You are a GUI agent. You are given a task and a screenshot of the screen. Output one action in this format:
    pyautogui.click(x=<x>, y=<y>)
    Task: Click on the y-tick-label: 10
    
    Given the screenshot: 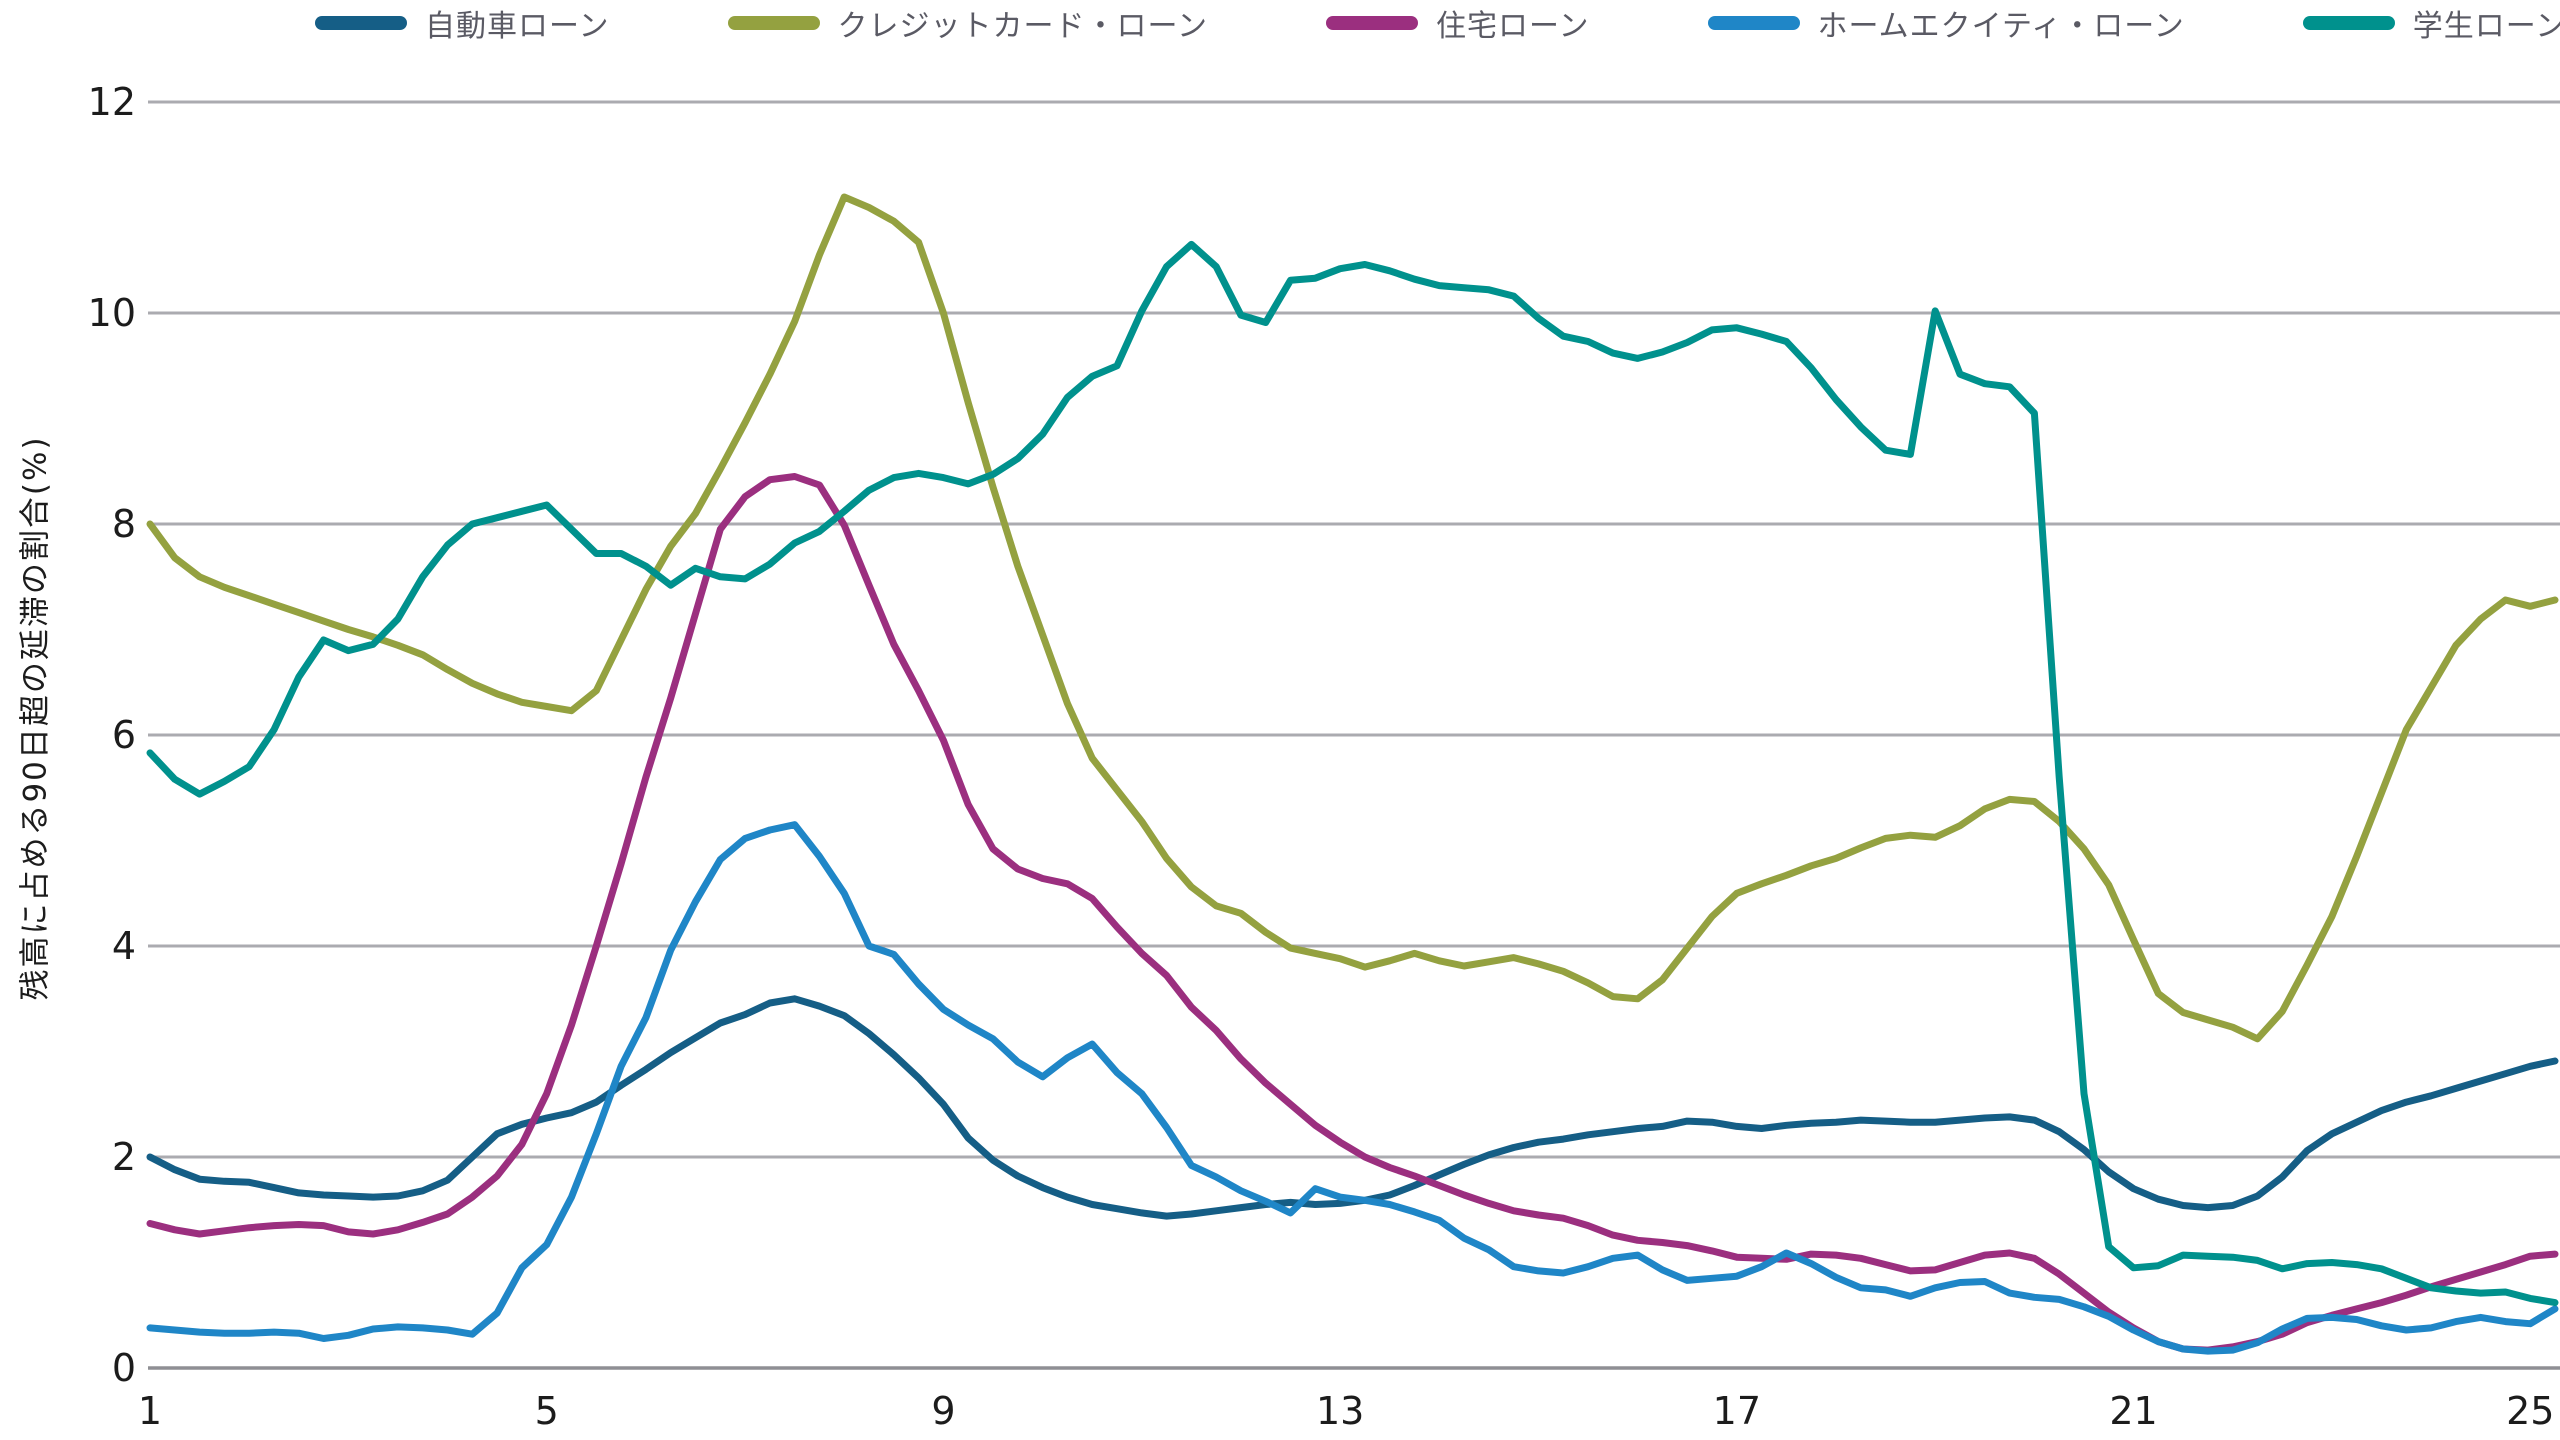 What is the action you would take?
    pyautogui.click(x=112, y=313)
    